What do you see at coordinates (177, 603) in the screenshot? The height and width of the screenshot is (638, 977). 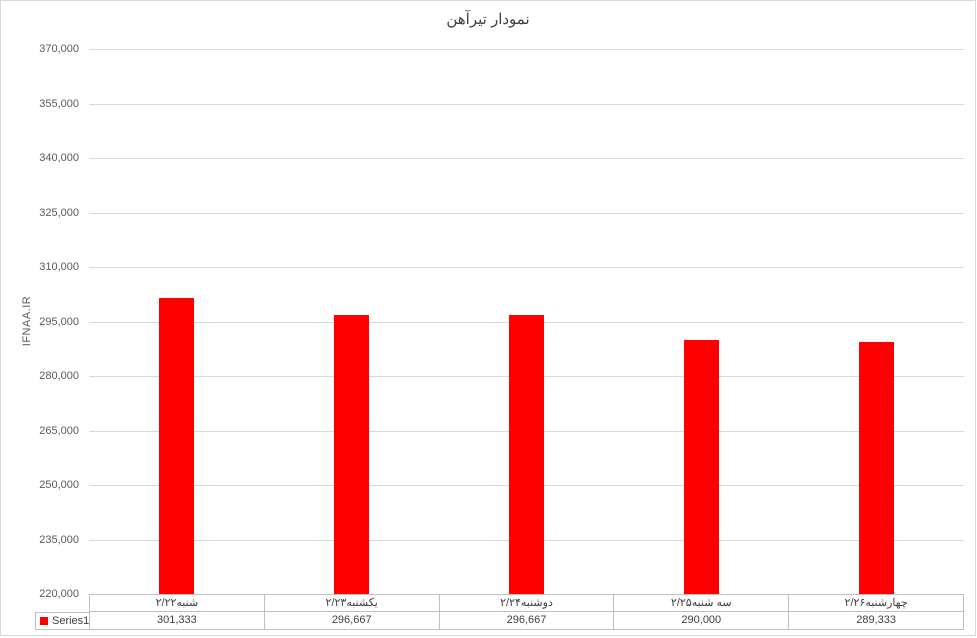 I see `category-cell: شنبه۲/۲۲` at bounding box center [177, 603].